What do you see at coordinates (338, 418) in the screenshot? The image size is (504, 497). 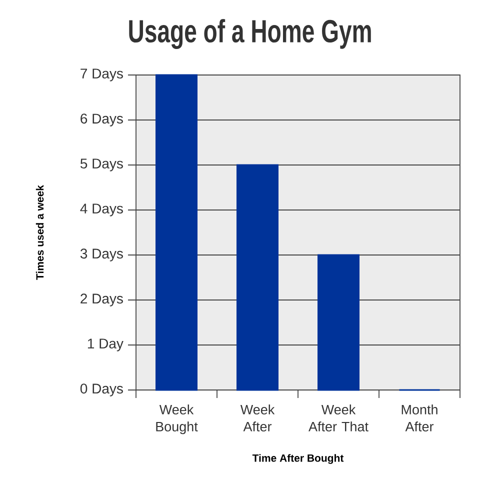 I see `x-tick-label: Week After That` at bounding box center [338, 418].